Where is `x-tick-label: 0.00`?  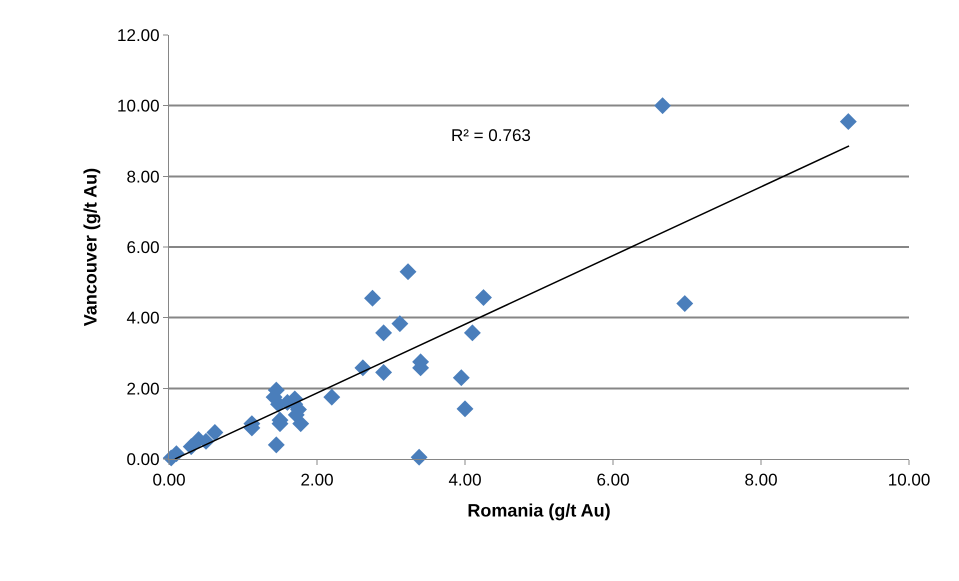 x-tick-label: 0.00 is located at coordinates (169, 480).